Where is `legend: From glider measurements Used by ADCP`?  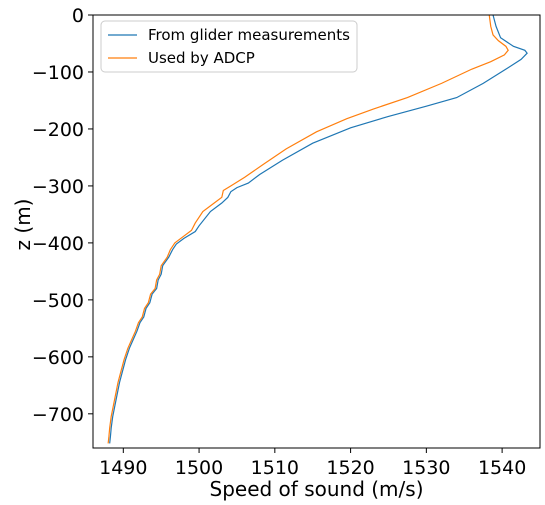 legend: From glider measurements Used by ADCP is located at coordinates (229, 46).